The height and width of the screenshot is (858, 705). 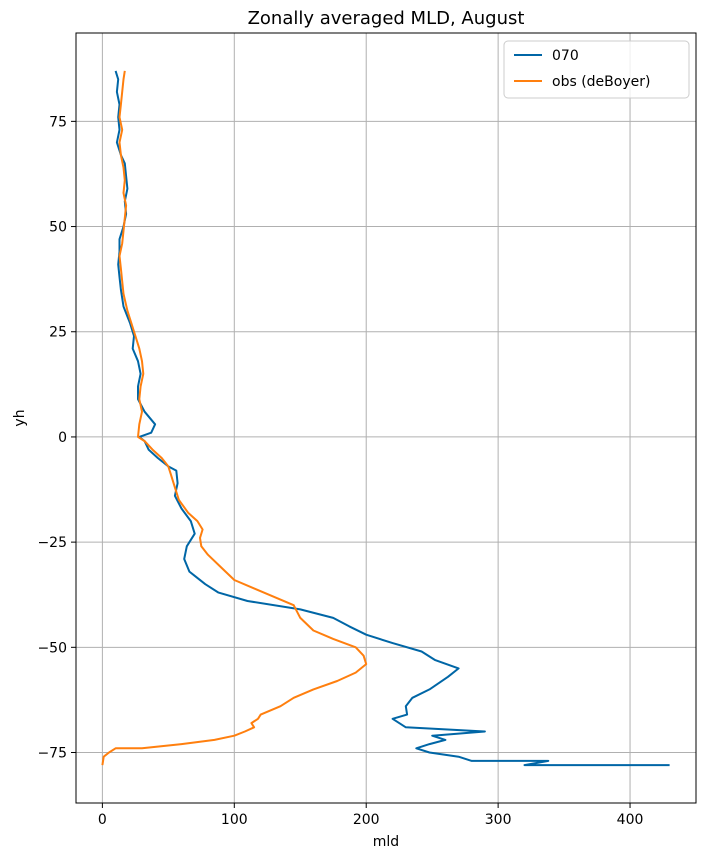 What do you see at coordinates (102, 820) in the screenshot?
I see `x-tick-label: 0` at bounding box center [102, 820].